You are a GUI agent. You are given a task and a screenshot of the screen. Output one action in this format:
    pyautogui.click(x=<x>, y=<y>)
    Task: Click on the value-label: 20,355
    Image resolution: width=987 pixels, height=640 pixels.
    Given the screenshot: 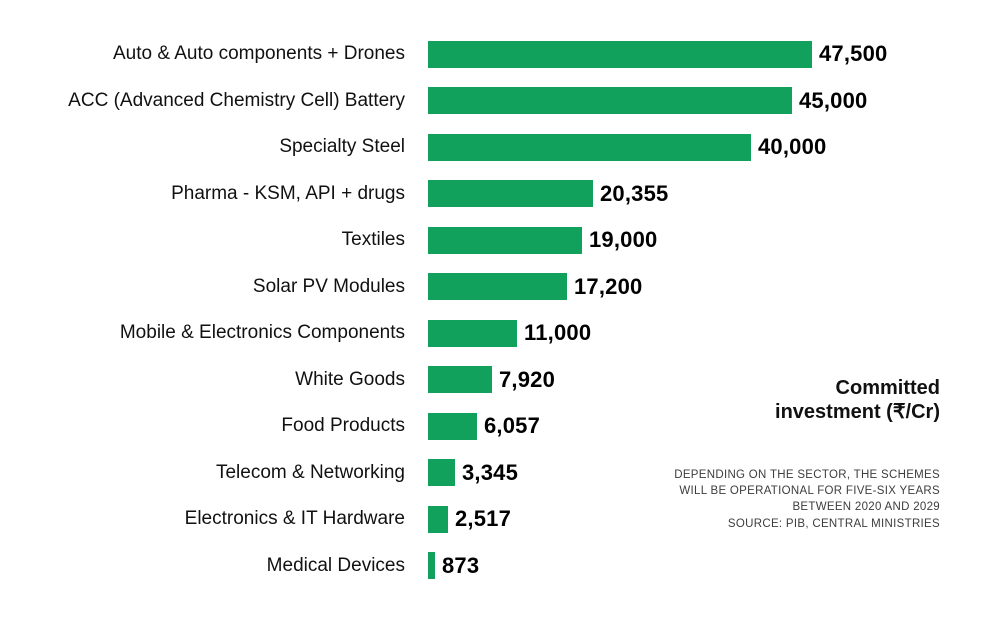 What is the action you would take?
    pyautogui.click(x=634, y=193)
    